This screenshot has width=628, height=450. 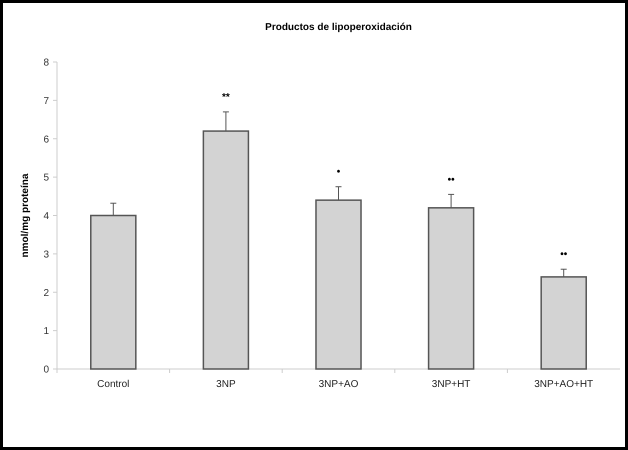 I want to click on y-tick-label: 6, so click(x=46, y=140).